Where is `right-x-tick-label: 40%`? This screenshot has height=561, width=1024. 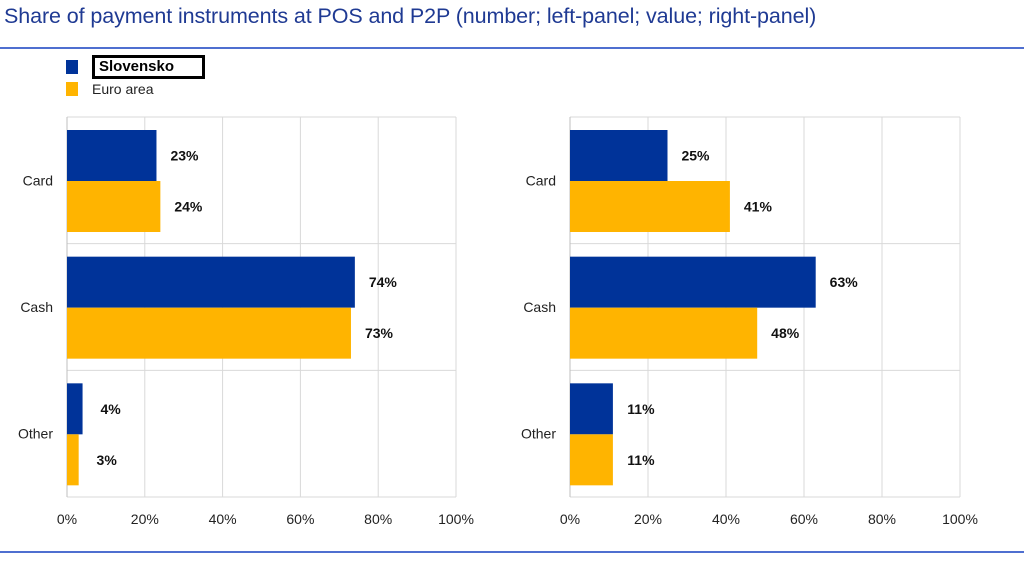 right-x-tick-label: 40% is located at coordinates (726, 519).